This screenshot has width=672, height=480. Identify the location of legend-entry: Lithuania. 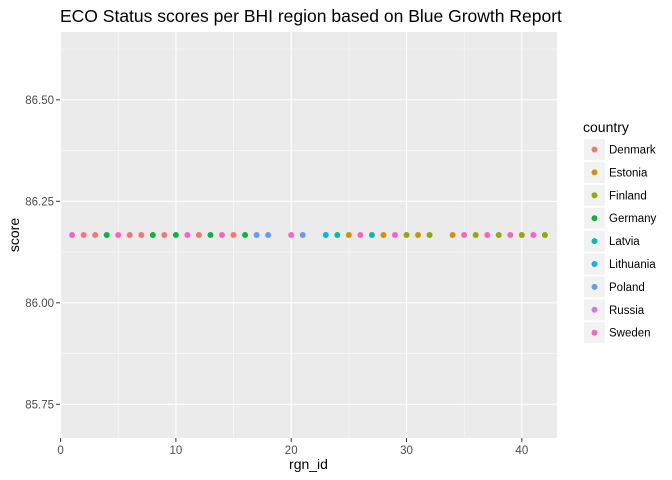
(620, 264).